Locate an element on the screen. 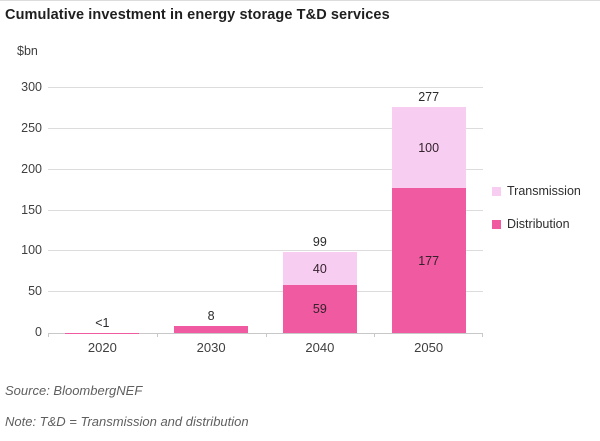 This screenshot has width=600, height=441. bar-segment-distribution-2030 is located at coordinates (211, 329).